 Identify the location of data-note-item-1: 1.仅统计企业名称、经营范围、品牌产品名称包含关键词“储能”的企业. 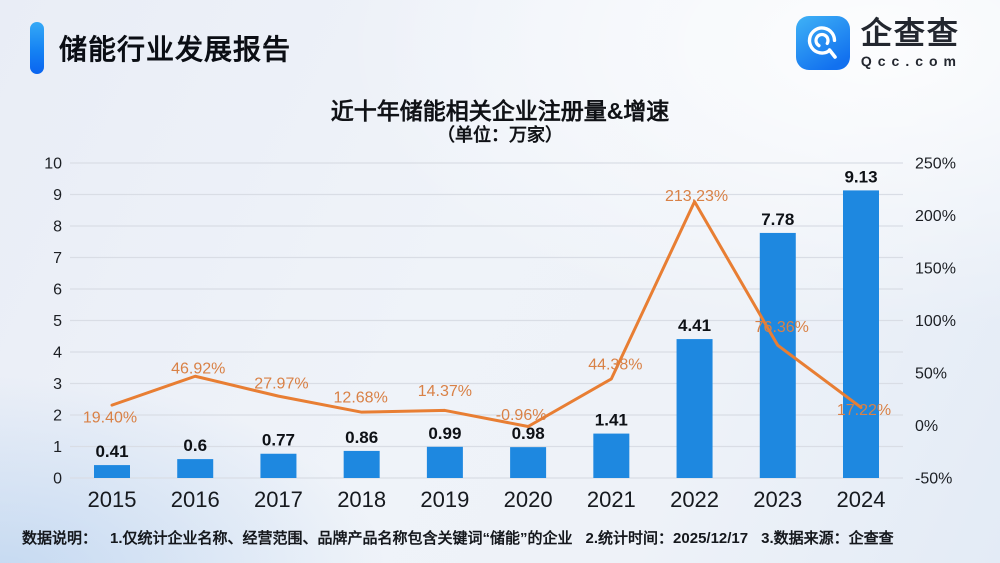
(341, 538).